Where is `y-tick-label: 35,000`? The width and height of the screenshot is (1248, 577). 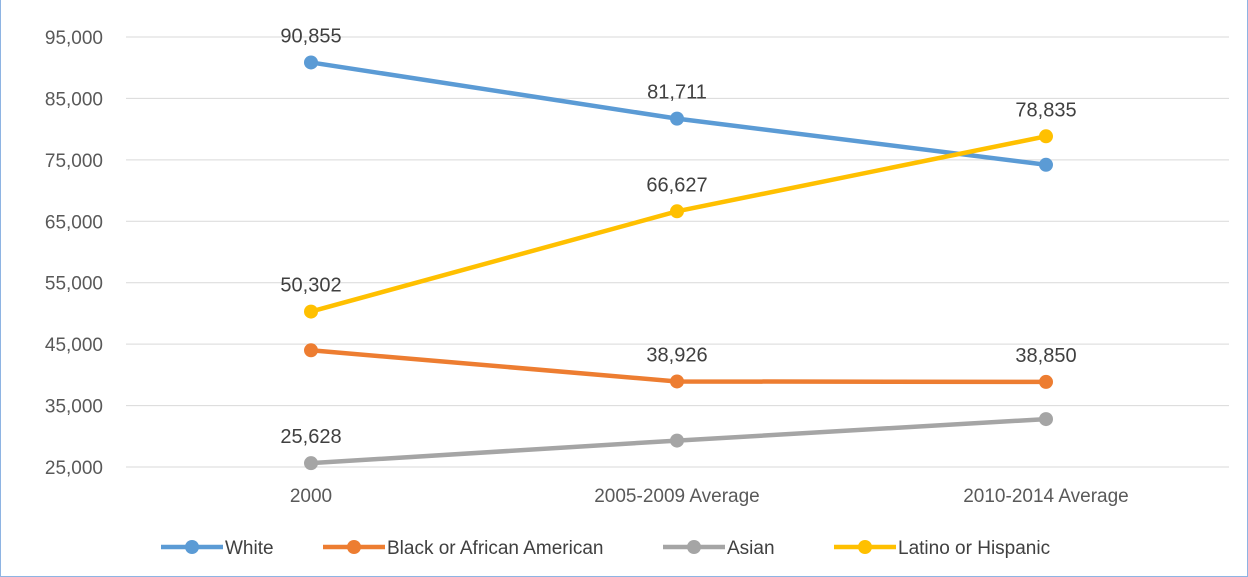 y-tick-label: 35,000 is located at coordinates (74, 407).